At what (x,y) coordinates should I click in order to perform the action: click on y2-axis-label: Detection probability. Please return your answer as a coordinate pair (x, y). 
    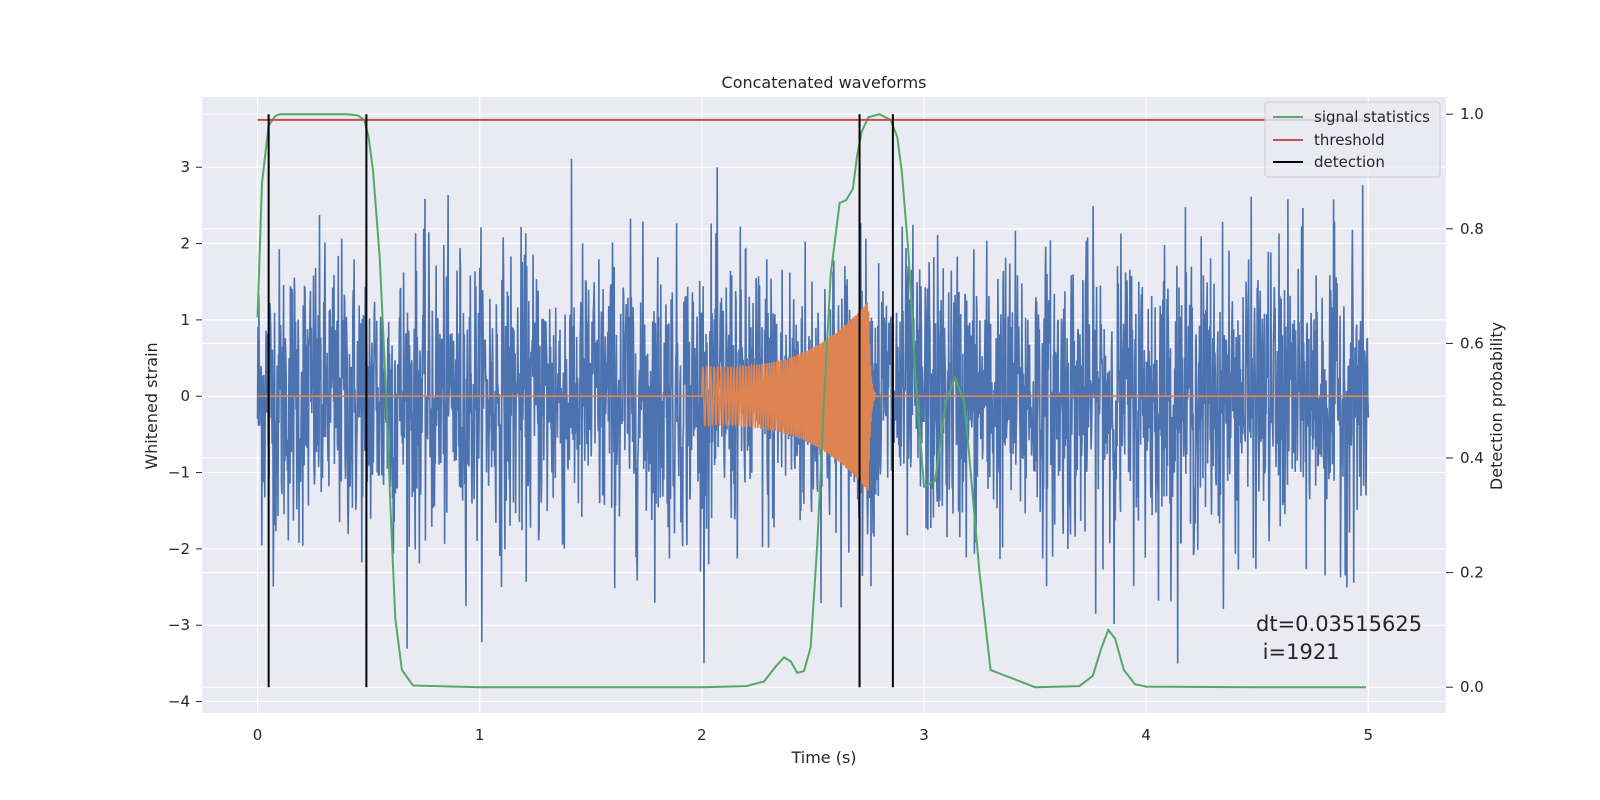
    Looking at the image, I should click on (1496, 406).